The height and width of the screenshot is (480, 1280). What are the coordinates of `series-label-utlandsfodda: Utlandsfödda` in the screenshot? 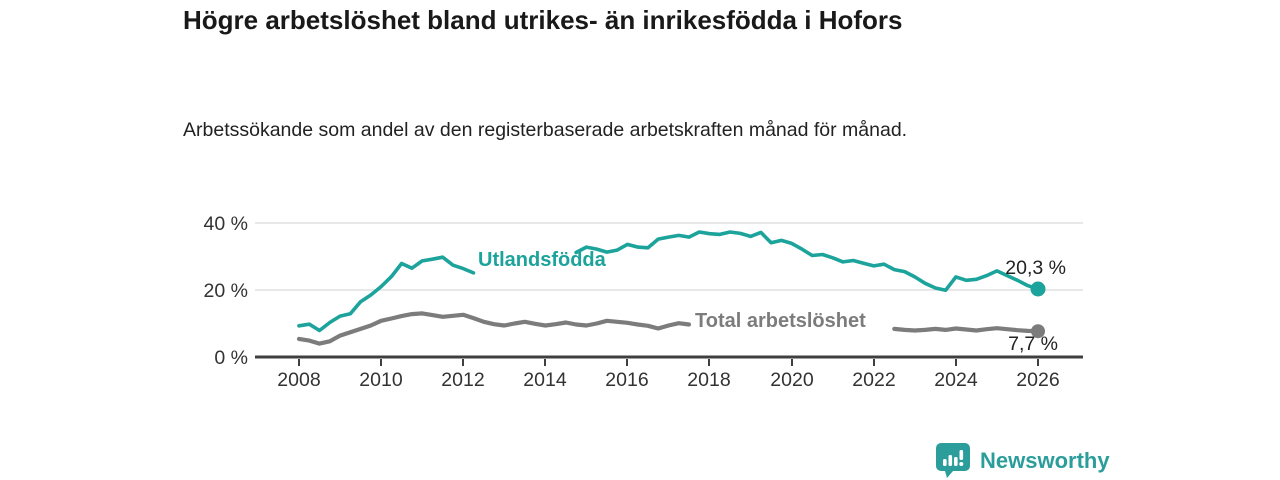 It's located at (542, 260).